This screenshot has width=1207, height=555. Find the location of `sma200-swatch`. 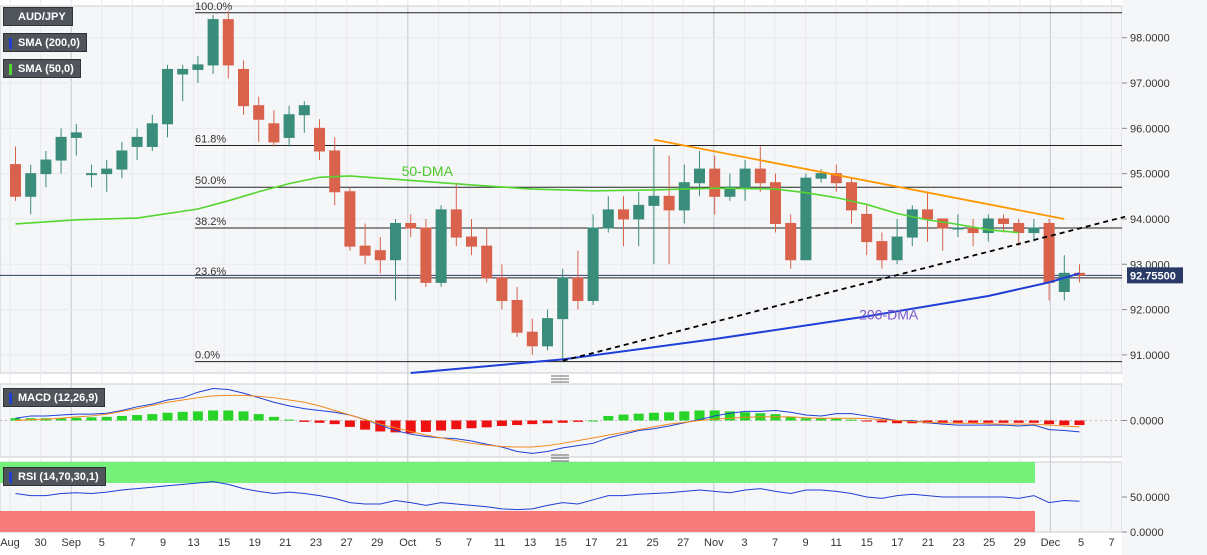

sma200-swatch is located at coordinates (10, 43).